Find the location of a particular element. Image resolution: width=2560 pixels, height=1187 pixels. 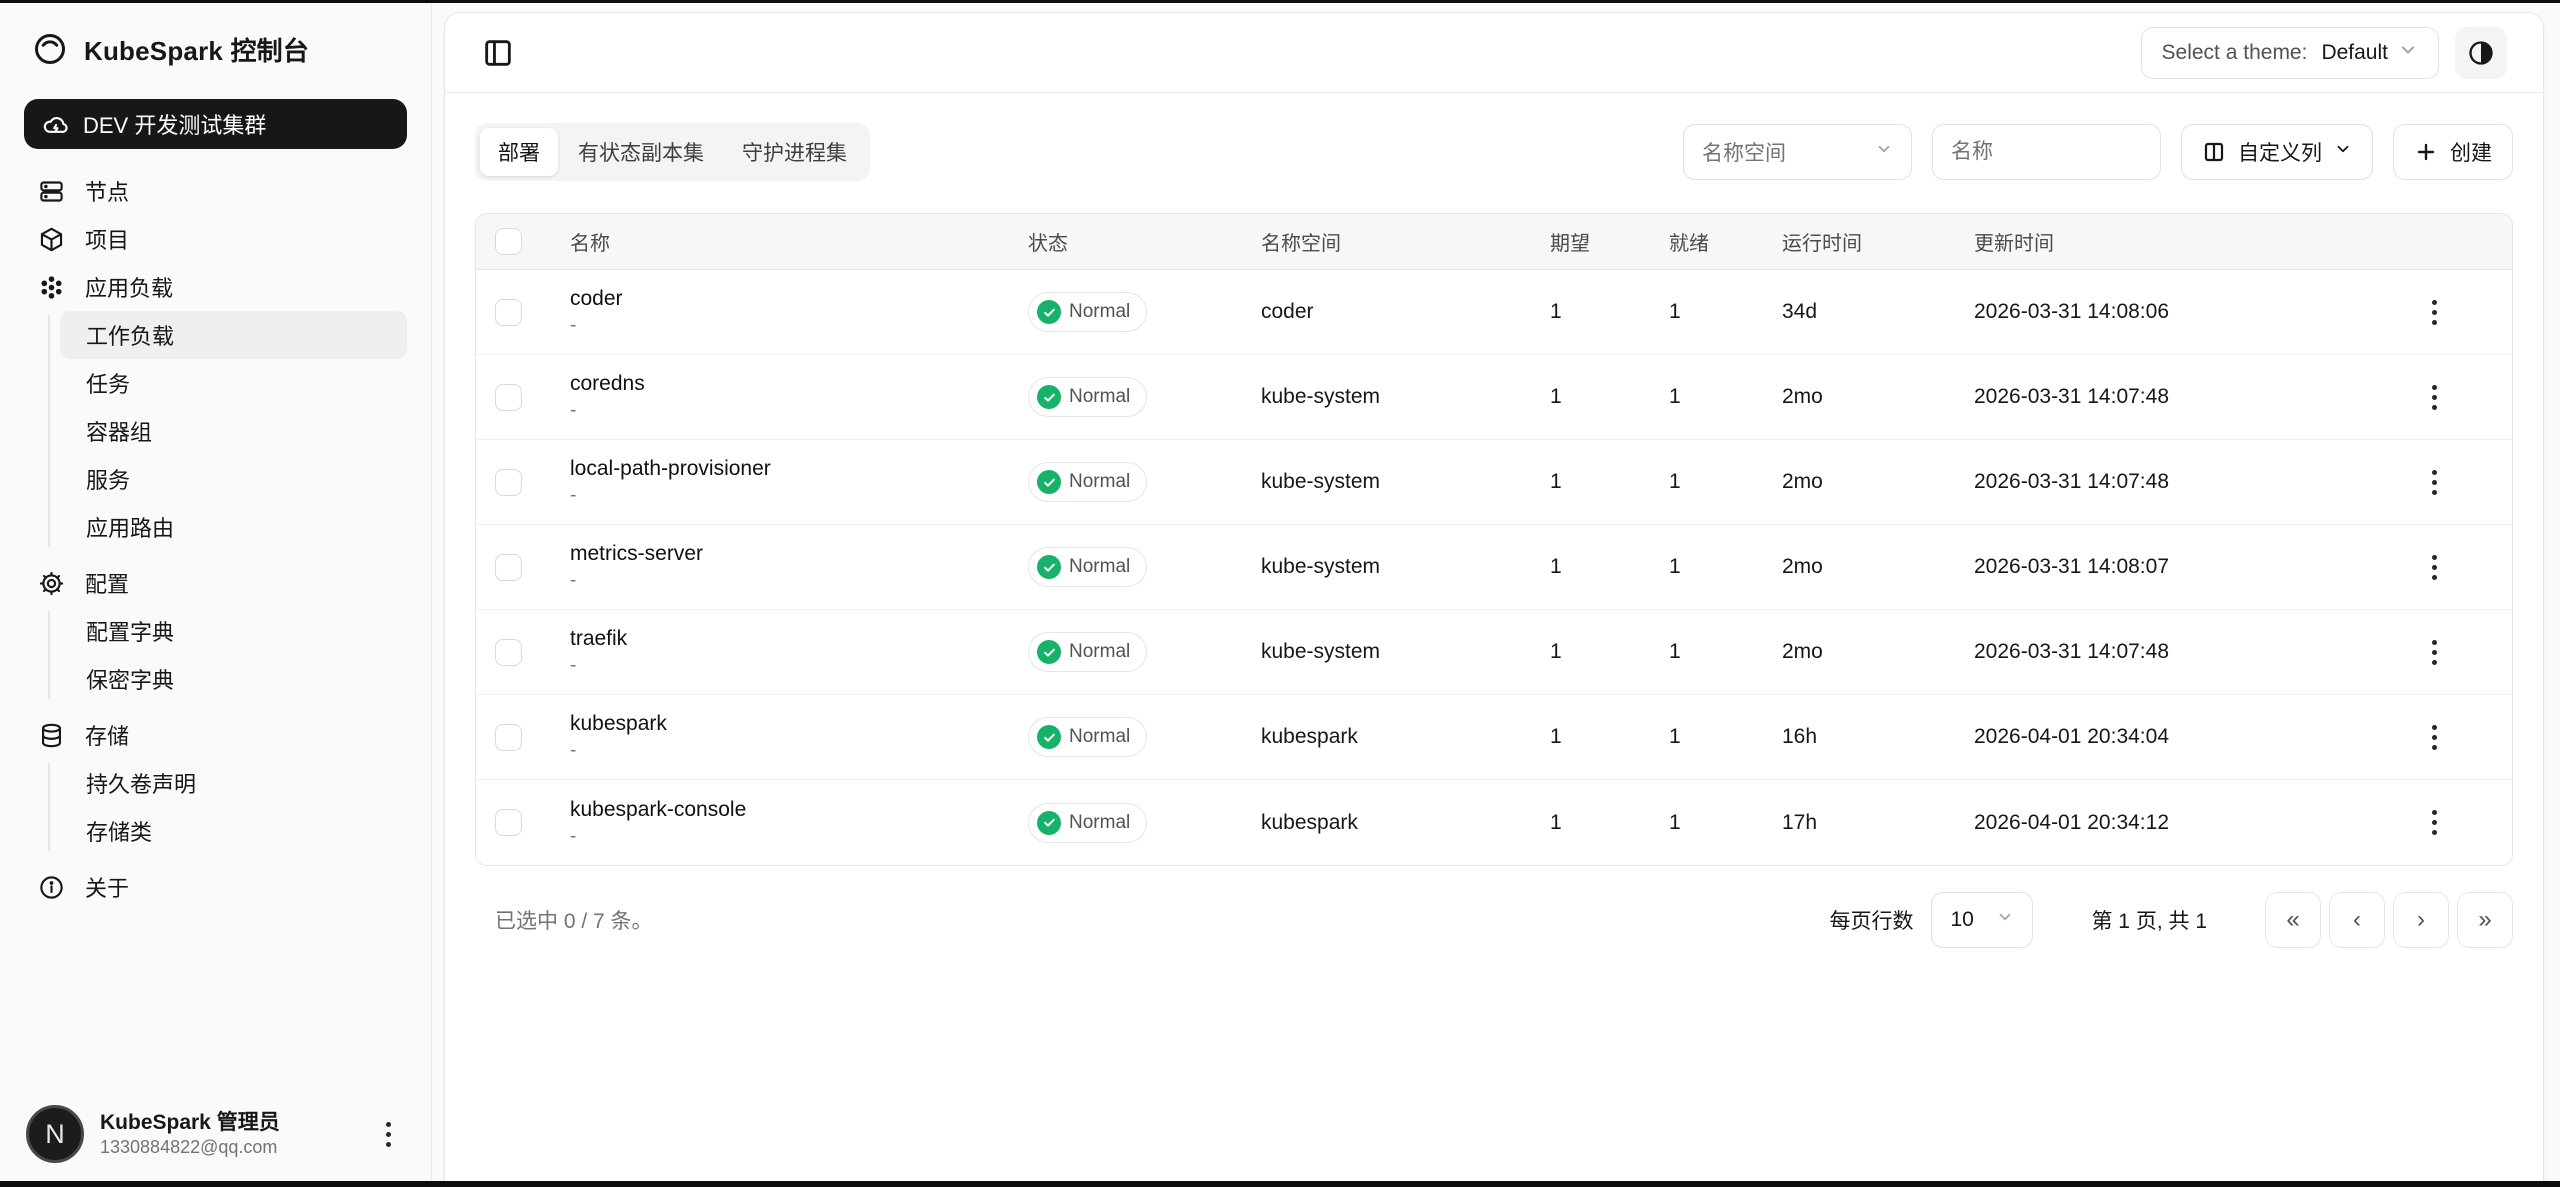

user-email: 1330884822@qq.com is located at coordinates (189, 1146).